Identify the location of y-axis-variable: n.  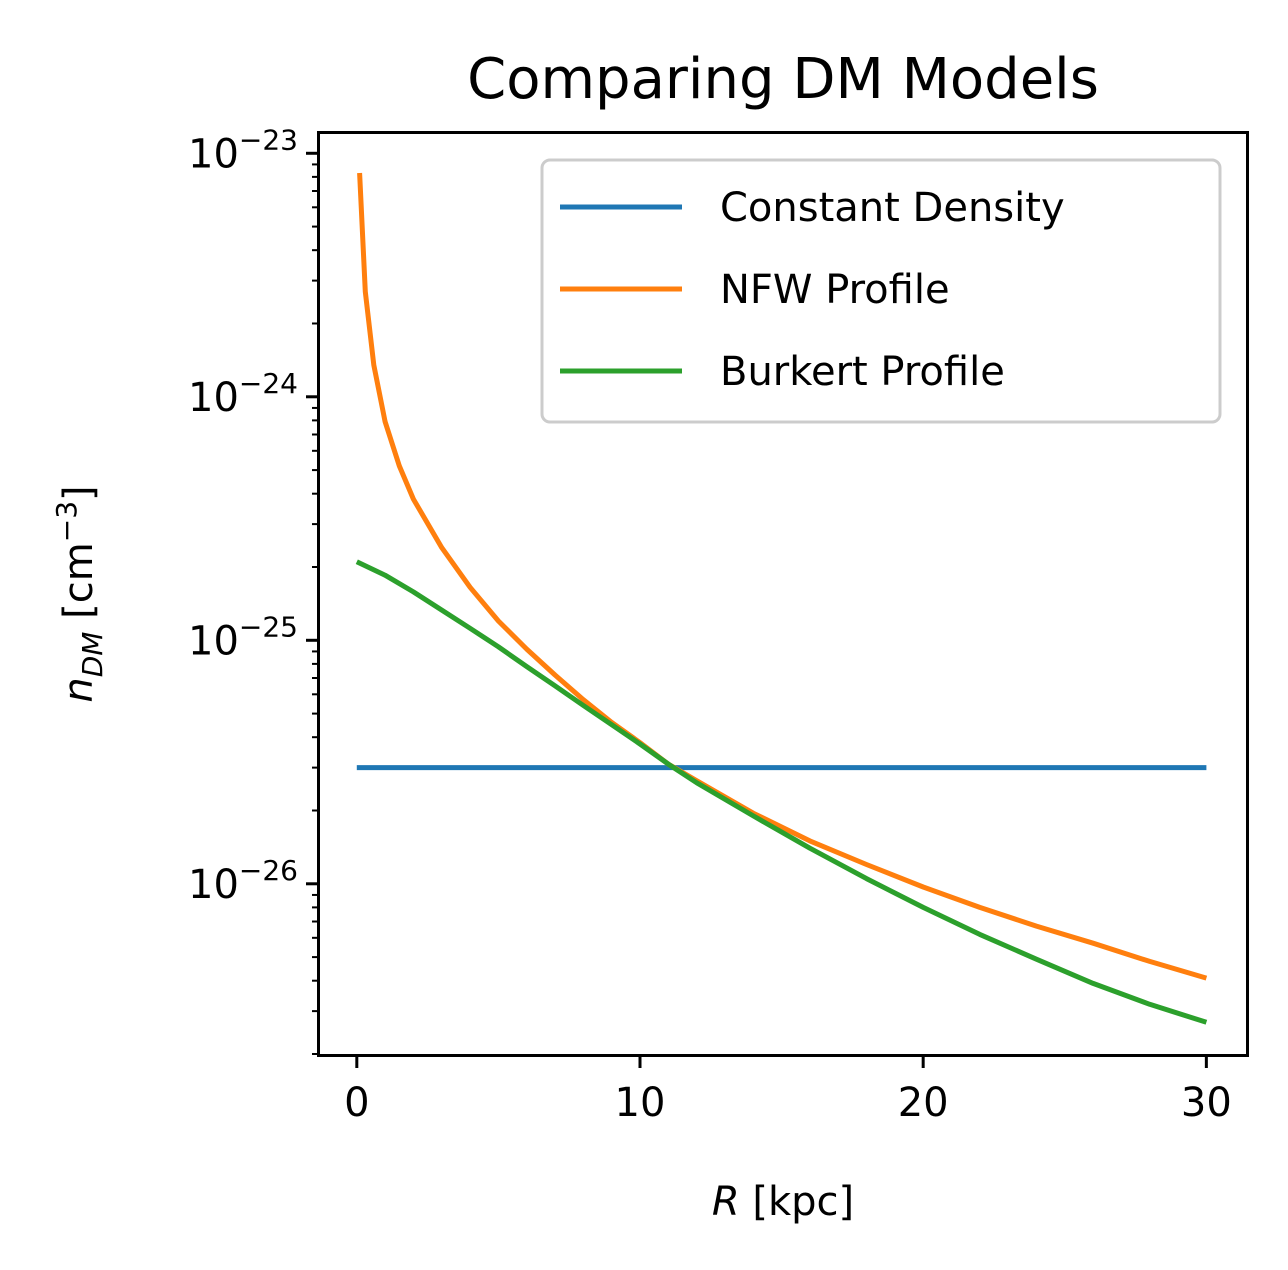
(79, 689).